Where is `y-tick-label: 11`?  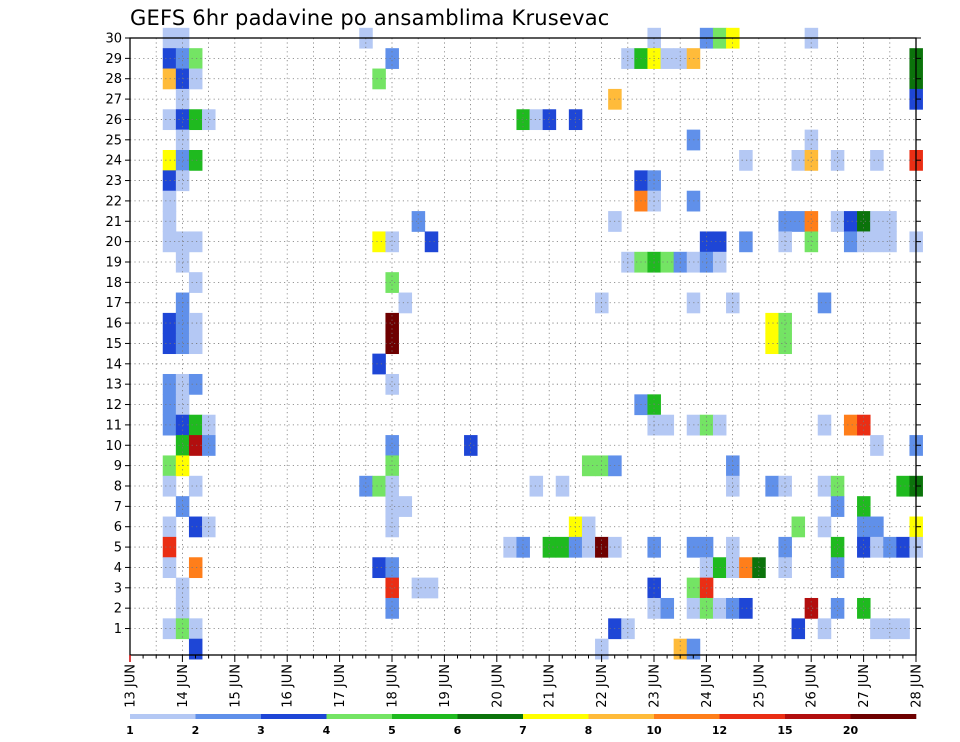
y-tick-label: 11 is located at coordinates (113, 425).